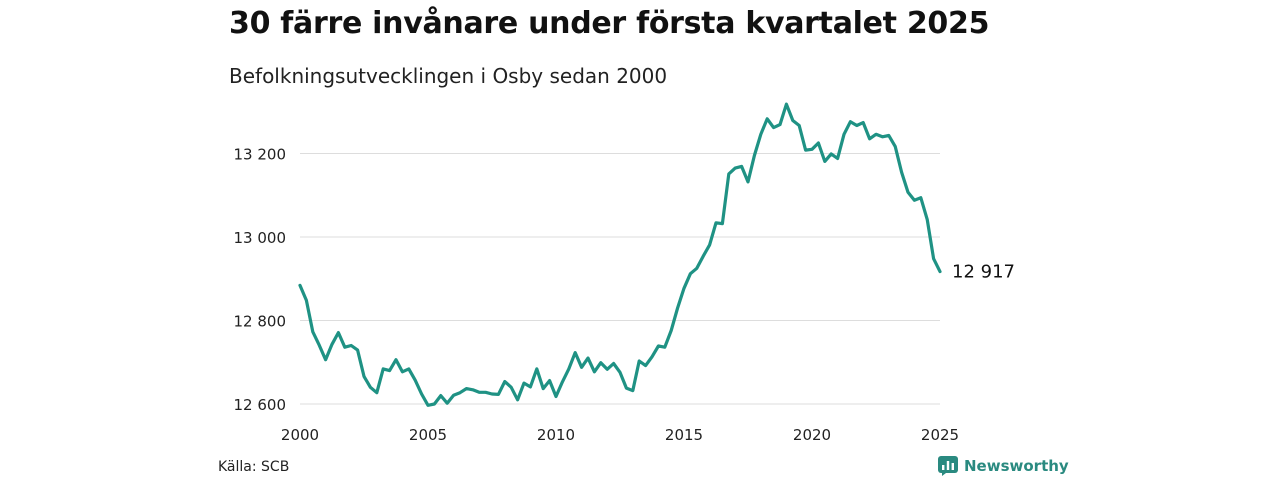 The image size is (1280, 480). Describe the element at coordinates (684, 435) in the screenshot. I see `x-tick-label: 2015` at that location.